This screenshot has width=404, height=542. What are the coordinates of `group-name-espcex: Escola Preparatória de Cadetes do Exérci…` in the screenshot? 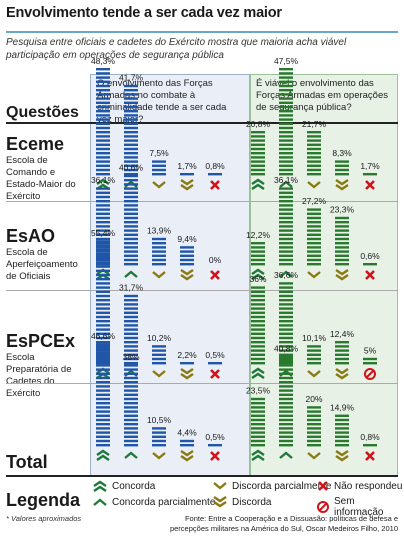 It's located at (39, 375).